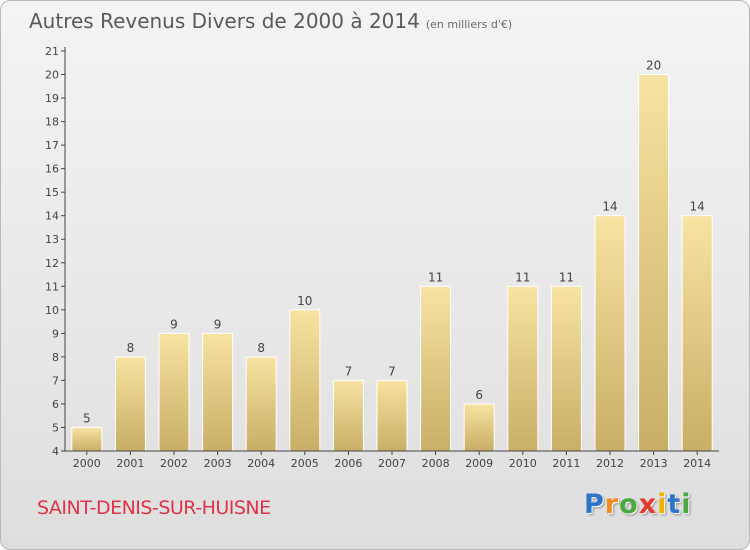  What do you see at coordinates (392, 415) in the screenshot?
I see `bar-2007` at bounding box center [392, 415].